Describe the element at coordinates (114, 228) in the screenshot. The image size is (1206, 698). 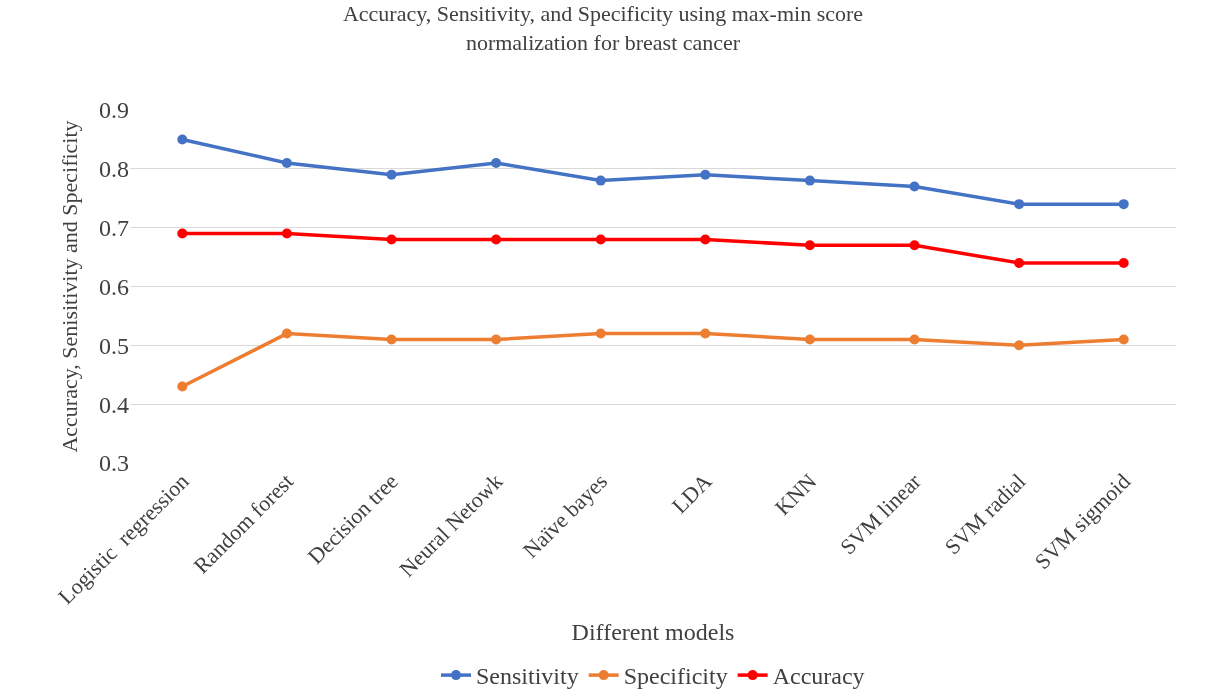
I see `y-tick-label: 0.7` at that location.